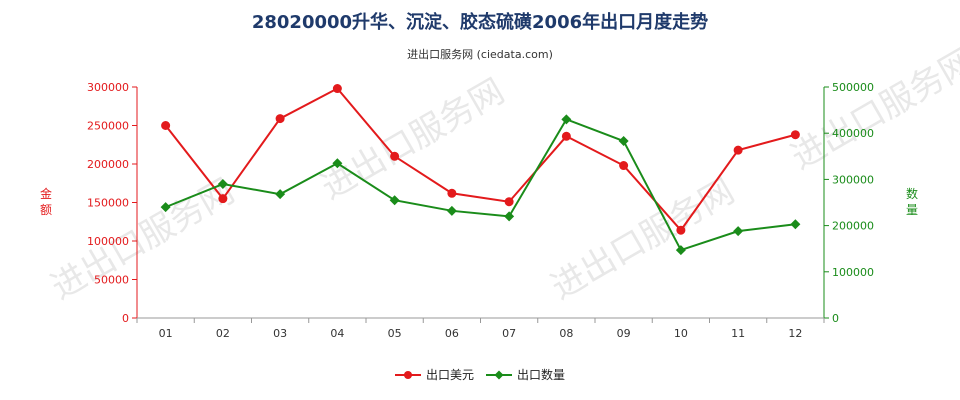 This screenshot has width=960, height=400. What do you see at coordinates (566, 333) in the screenshot?
I see `x-tick-label: 08` at bounding box center [566, 333].